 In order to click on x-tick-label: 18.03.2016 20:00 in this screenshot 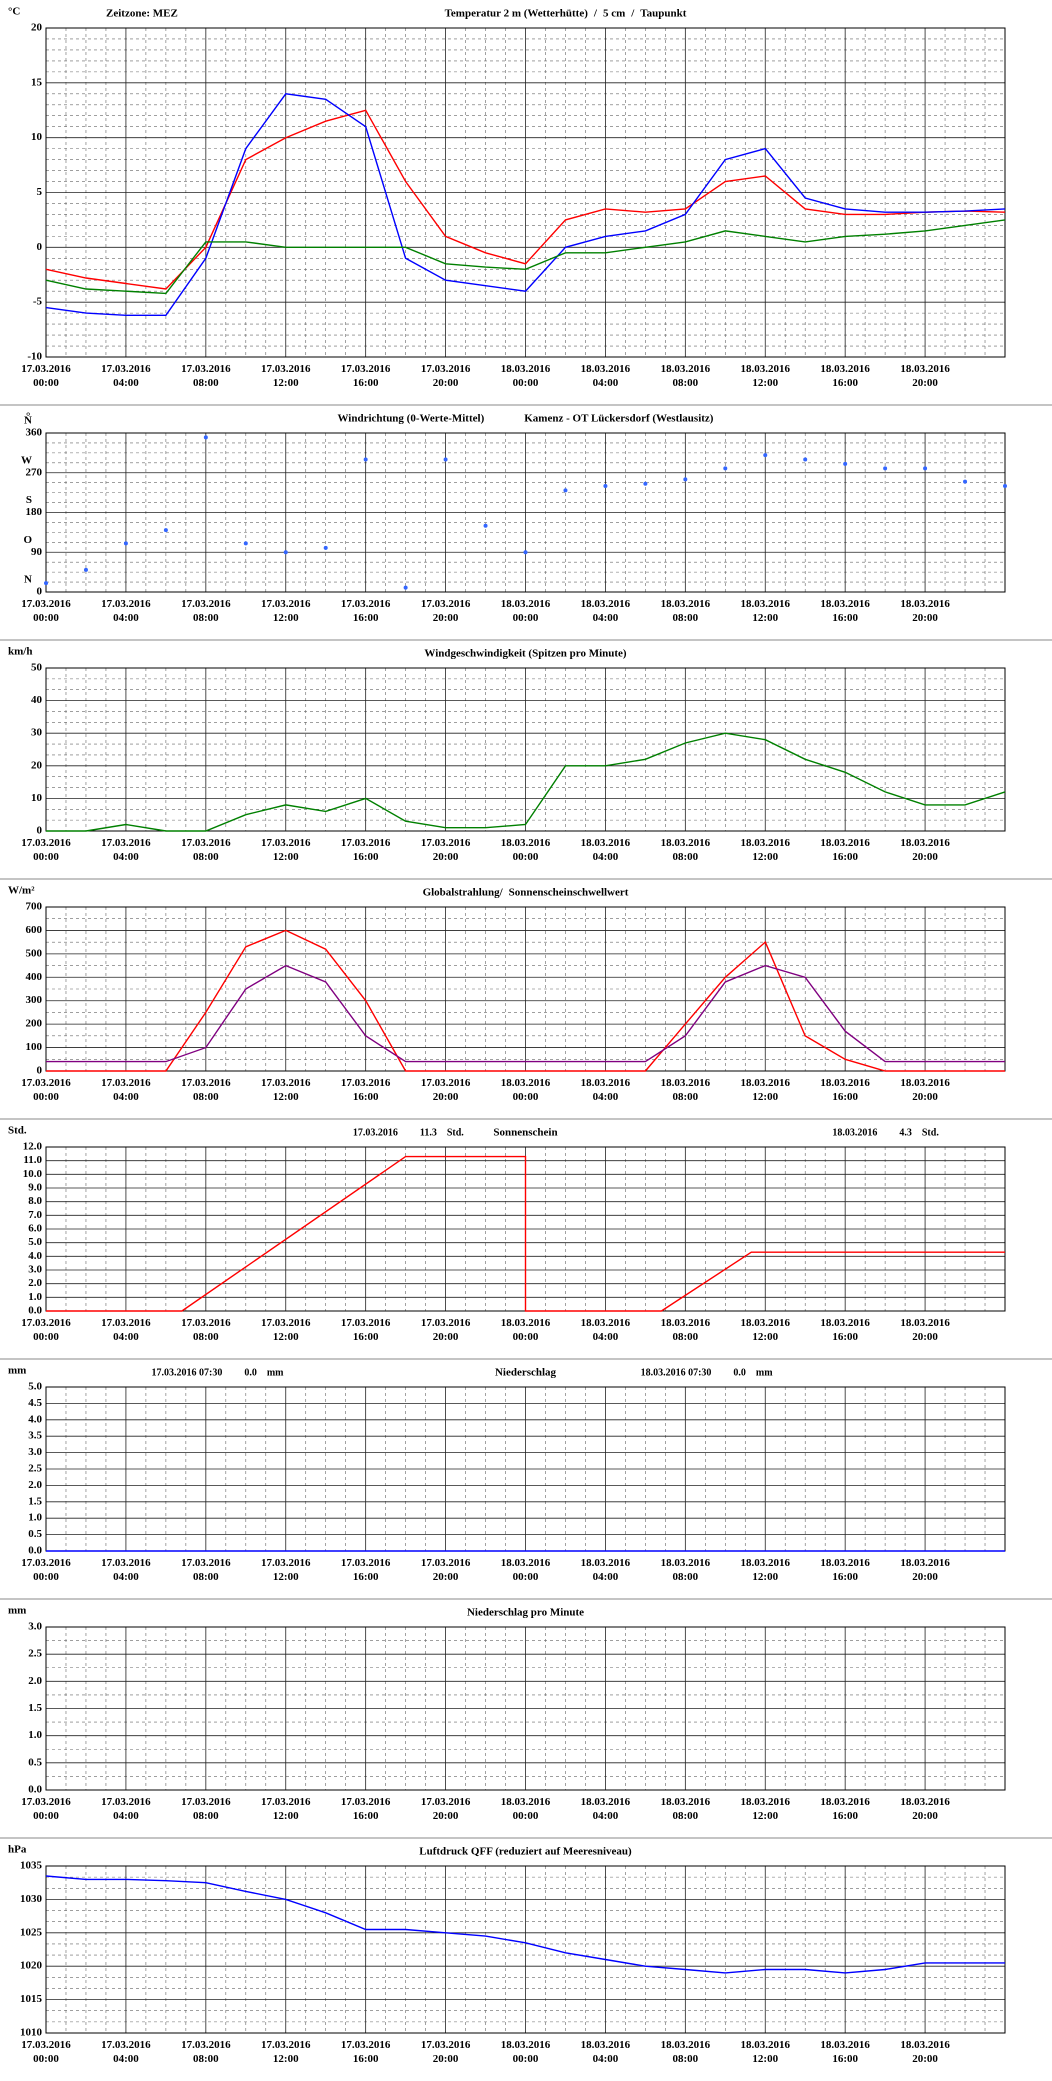, I will do `click(925, 376)`.